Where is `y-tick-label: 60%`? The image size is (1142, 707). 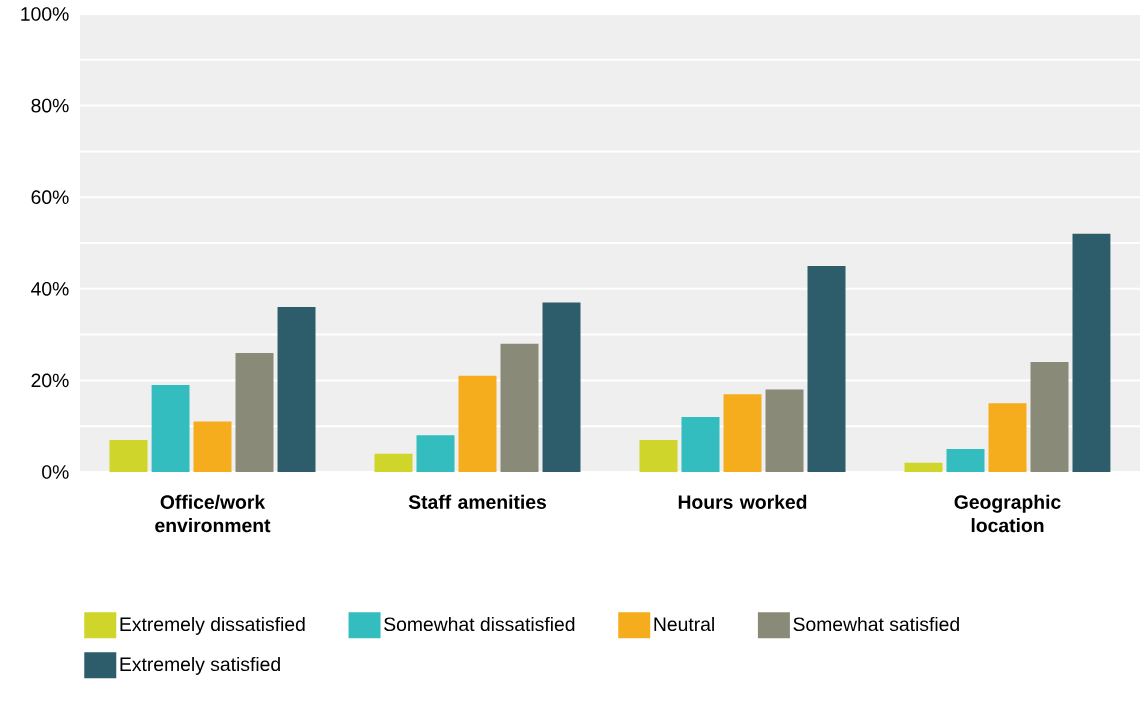 y-tick-label: 60% is located at coordinates (50, 197).